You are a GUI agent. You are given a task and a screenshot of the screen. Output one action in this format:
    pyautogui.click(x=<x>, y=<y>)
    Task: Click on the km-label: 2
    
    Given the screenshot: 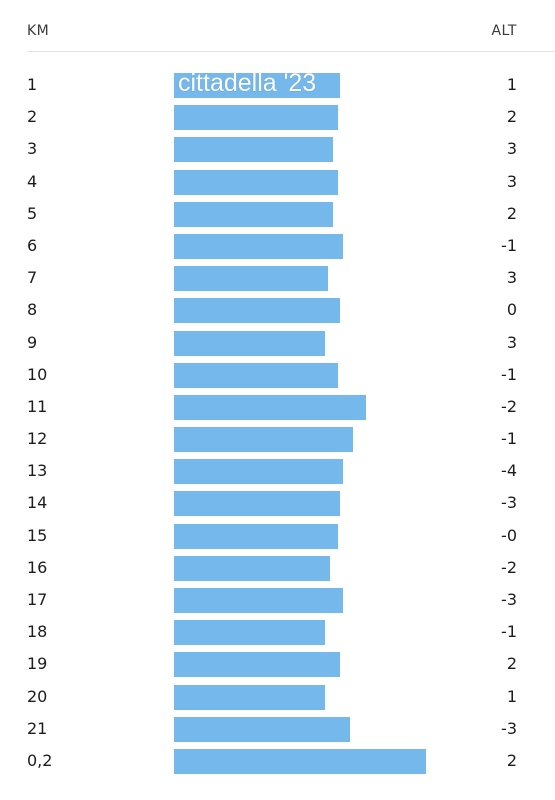 What is the action you would take?
    pyautogui.click(x=32, y=117)
    